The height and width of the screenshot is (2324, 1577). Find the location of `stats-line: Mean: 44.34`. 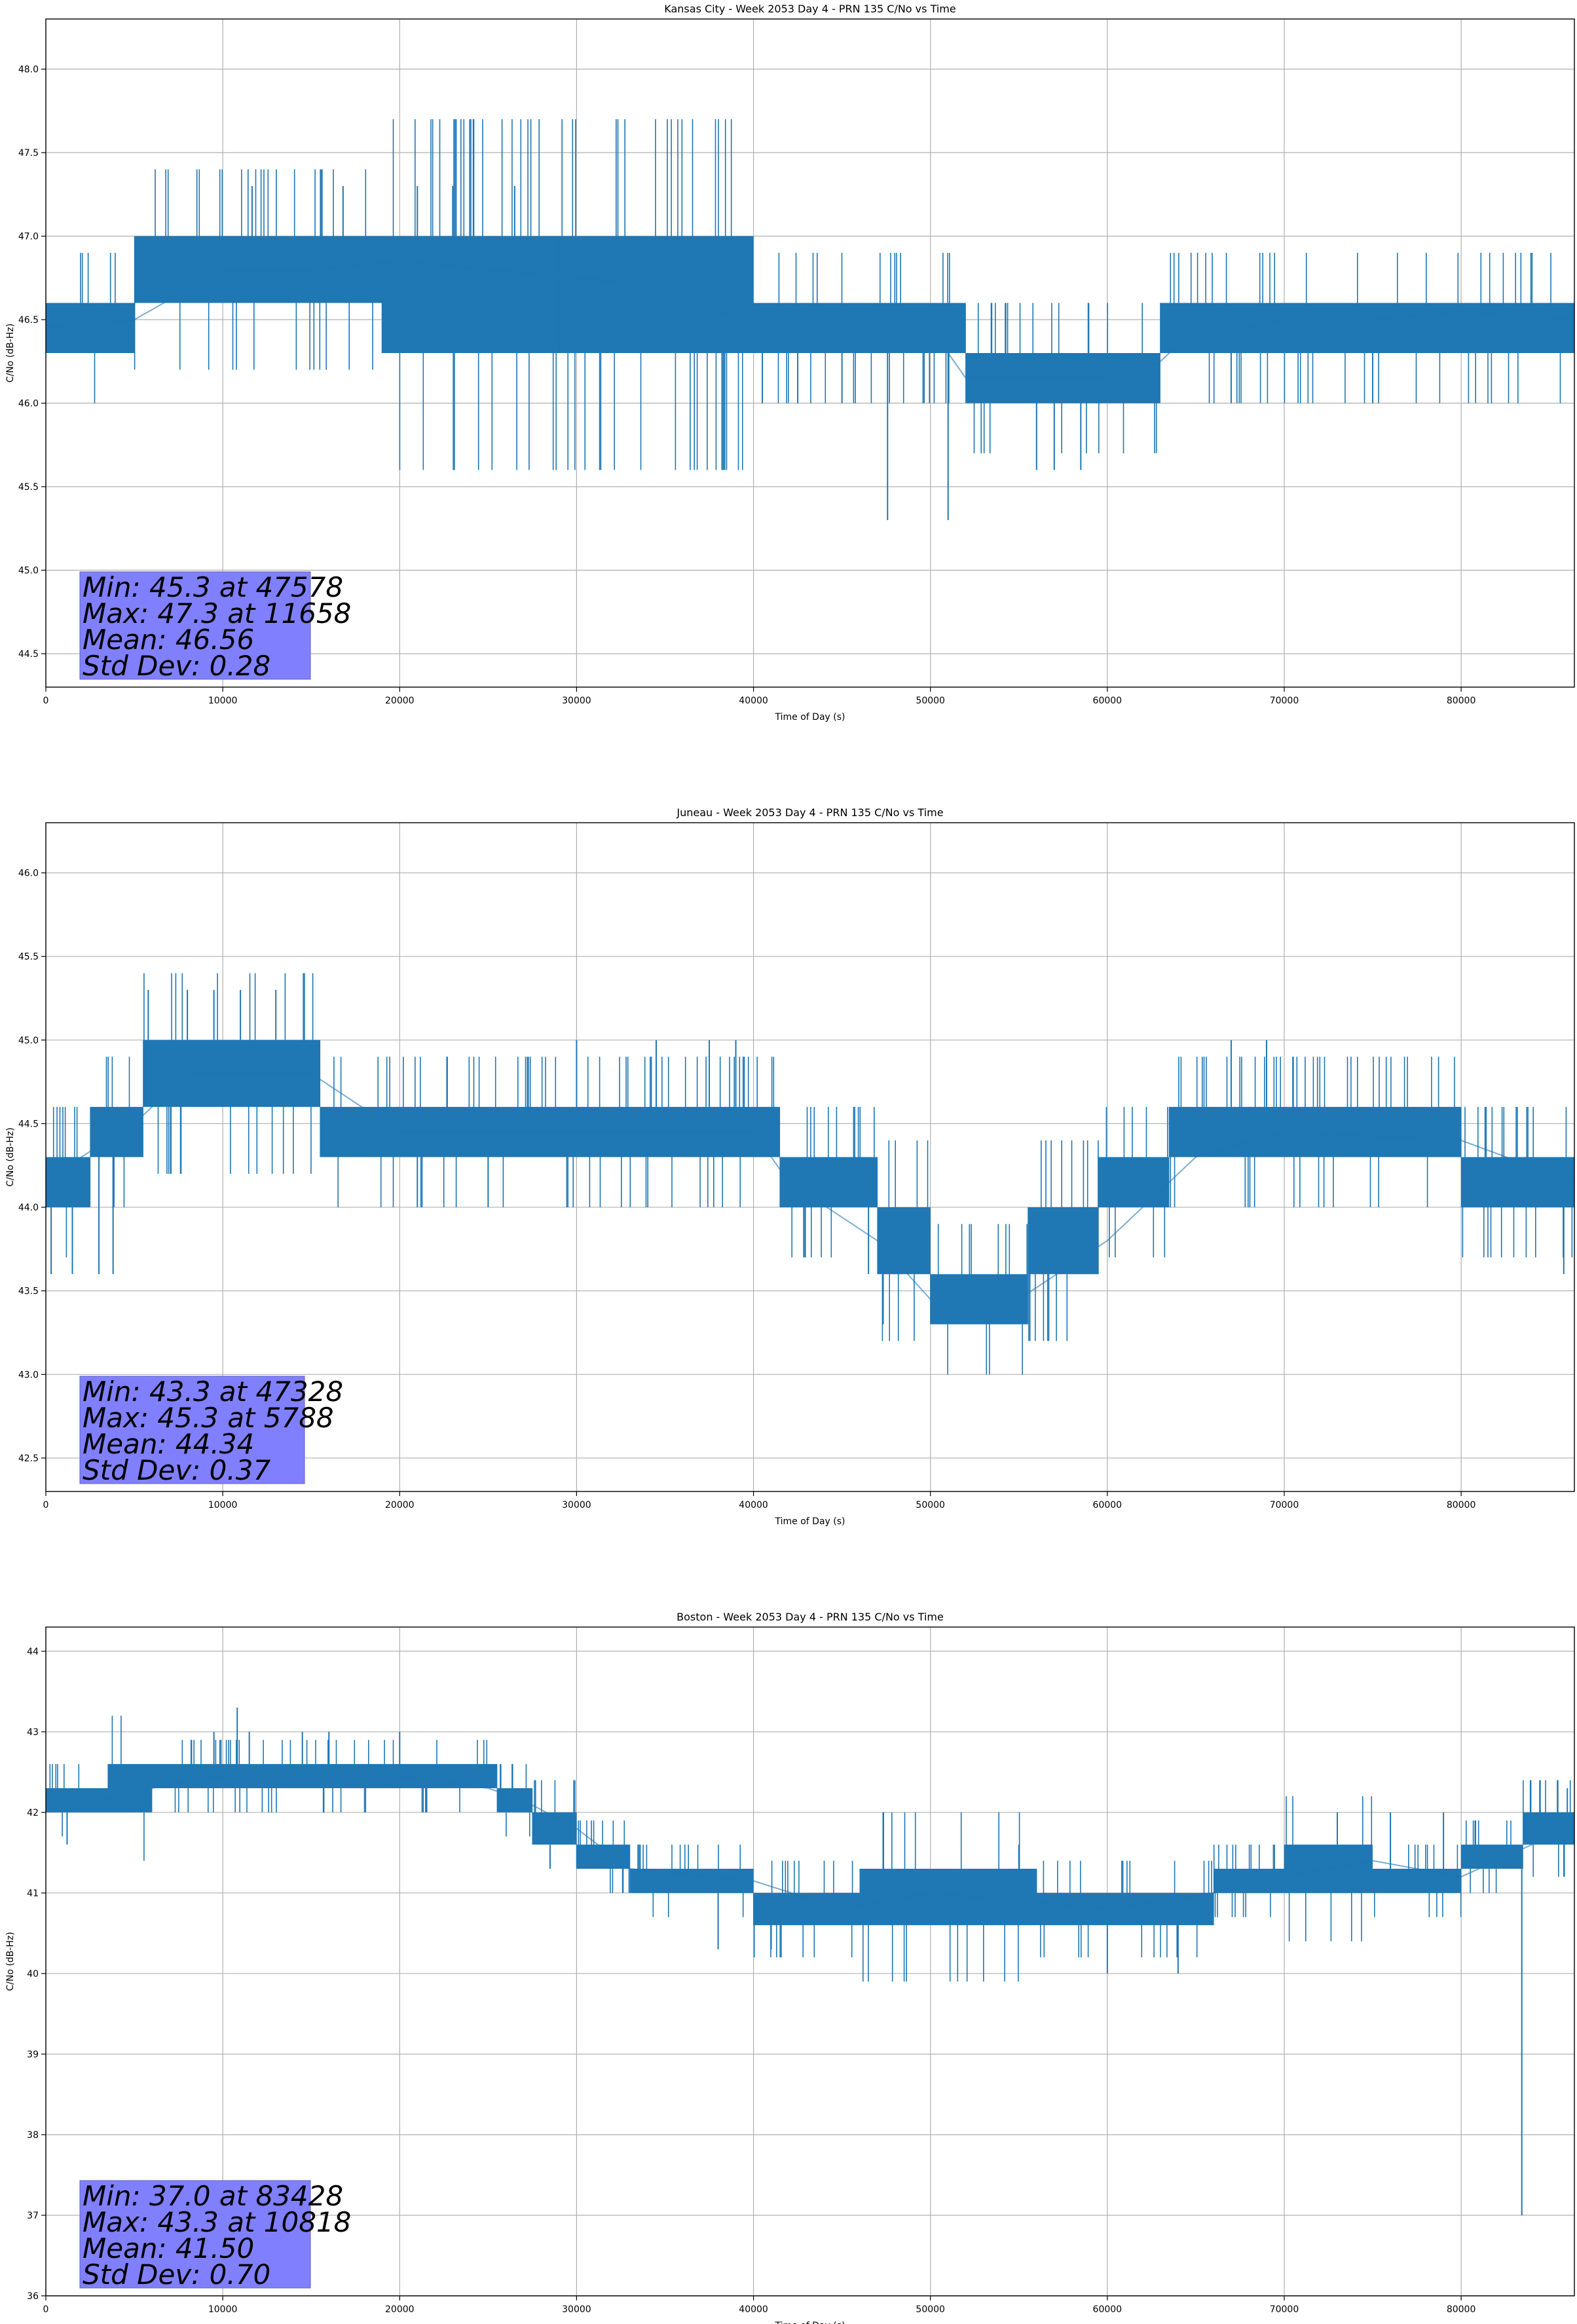

stats-line: Mean: 44.34 is located at coordinates (168, 1444).